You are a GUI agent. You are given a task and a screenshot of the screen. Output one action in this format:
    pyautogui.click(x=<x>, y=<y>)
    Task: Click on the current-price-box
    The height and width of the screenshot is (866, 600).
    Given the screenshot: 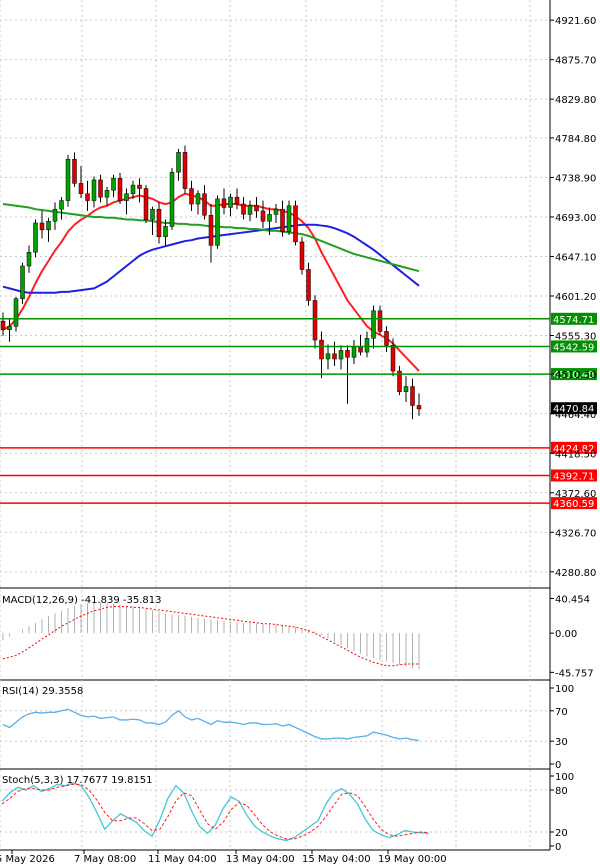 What is the action you would take?
    pyautogui.click(x=574, y=408)
    